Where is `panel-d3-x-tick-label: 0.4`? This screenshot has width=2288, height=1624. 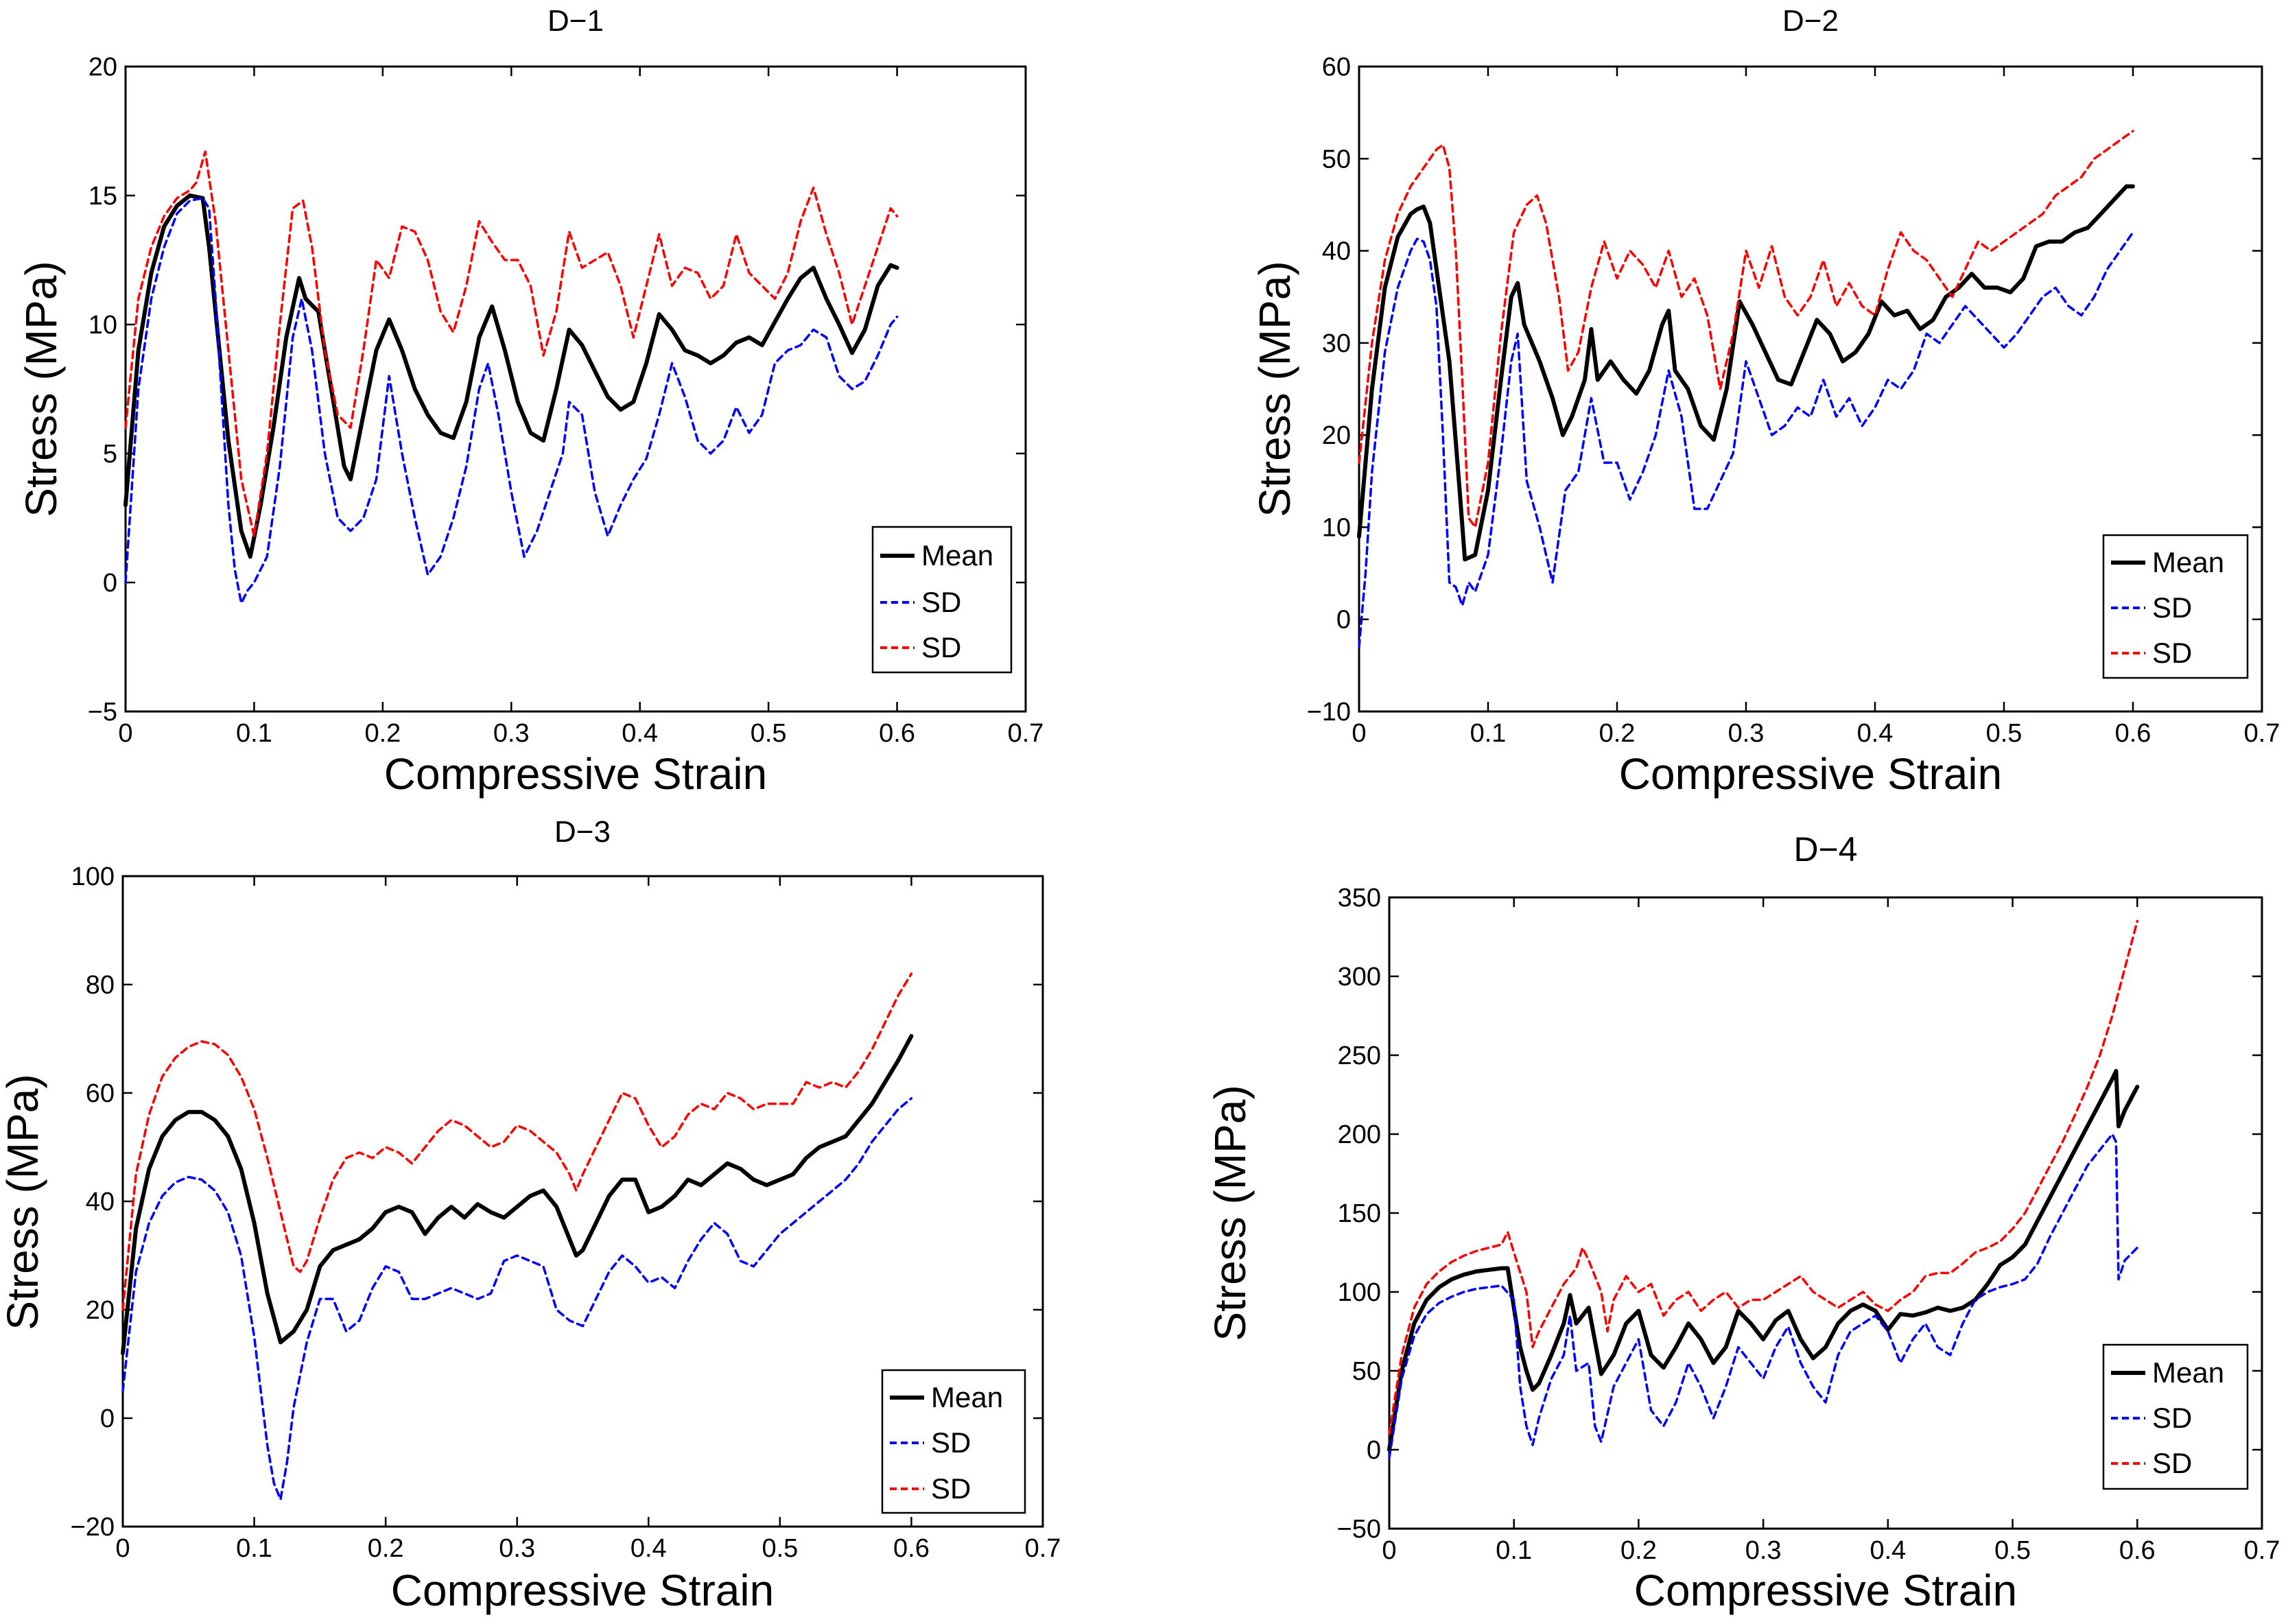
panel-d3-x-tick-label: 0.4 is located at coordinates (648, 1548).